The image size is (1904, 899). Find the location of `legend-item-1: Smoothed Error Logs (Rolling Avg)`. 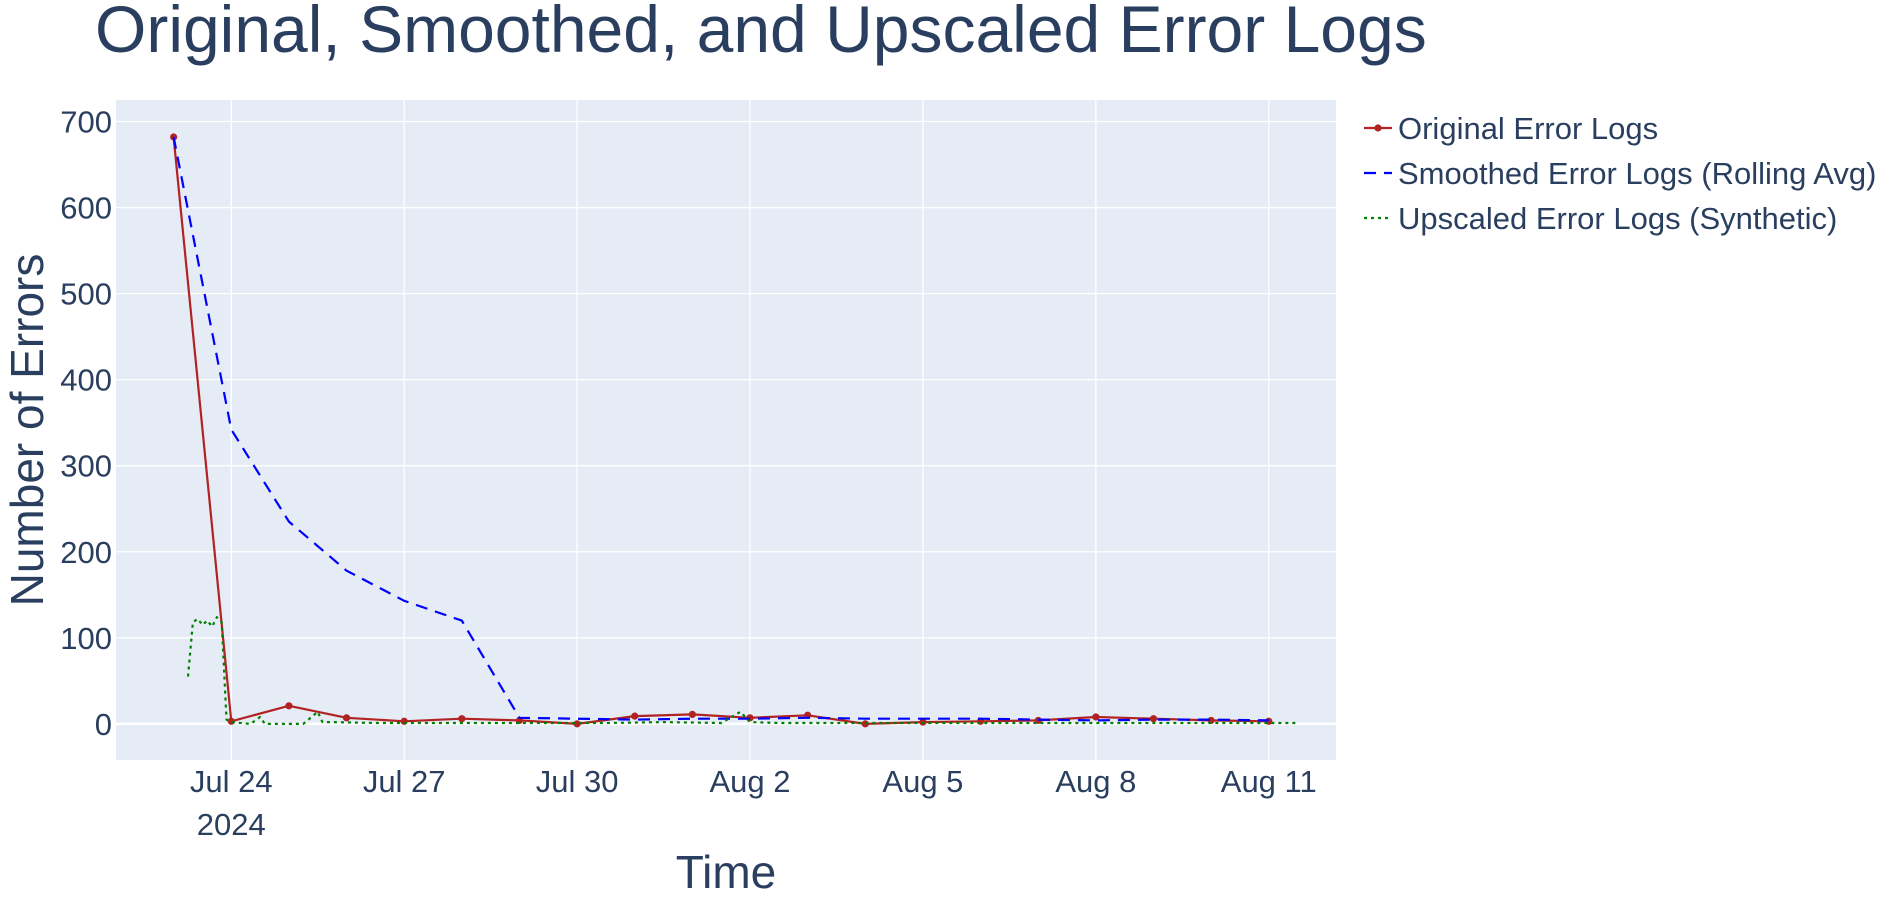

legend-item-1: Smoothed Error Logs (Rolling Avg) is located at coordinates (1620, 173).